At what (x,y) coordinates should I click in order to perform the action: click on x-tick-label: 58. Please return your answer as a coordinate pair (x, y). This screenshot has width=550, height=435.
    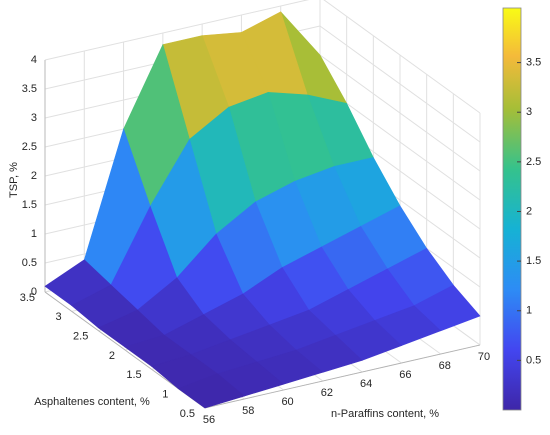
    Looking at the image, I should click on (248, 411).